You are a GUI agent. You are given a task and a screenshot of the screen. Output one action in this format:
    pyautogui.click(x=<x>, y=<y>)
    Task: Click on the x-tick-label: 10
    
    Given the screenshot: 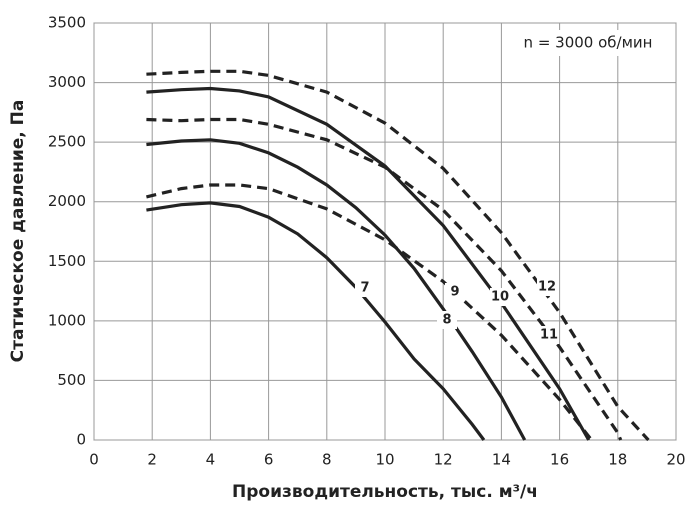 What is the action you would take?
    pyautogui.click(x=384, y=460)
    